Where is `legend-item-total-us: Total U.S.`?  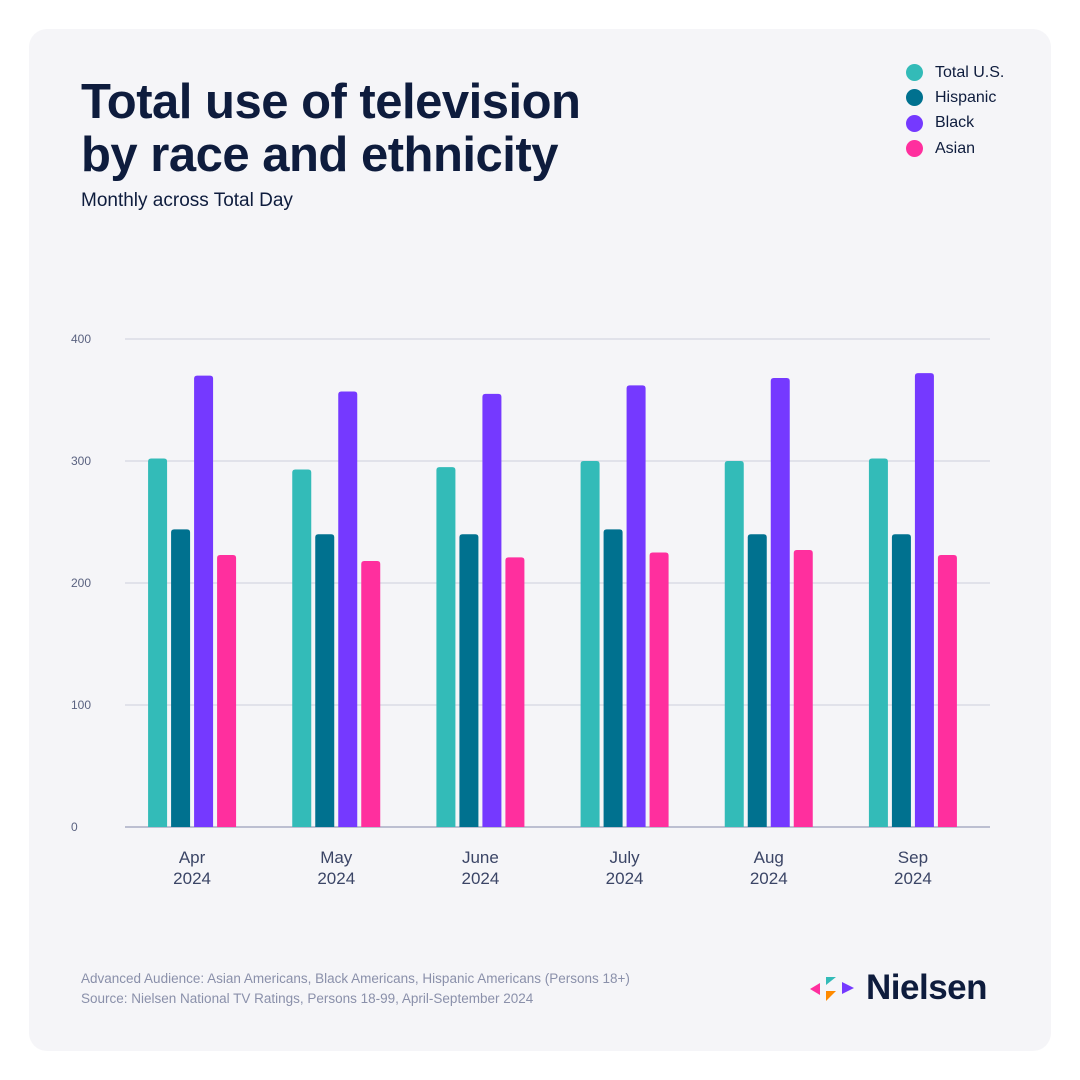 legend-item-total-us: Total U.S. is located at coordinates (955, 72).